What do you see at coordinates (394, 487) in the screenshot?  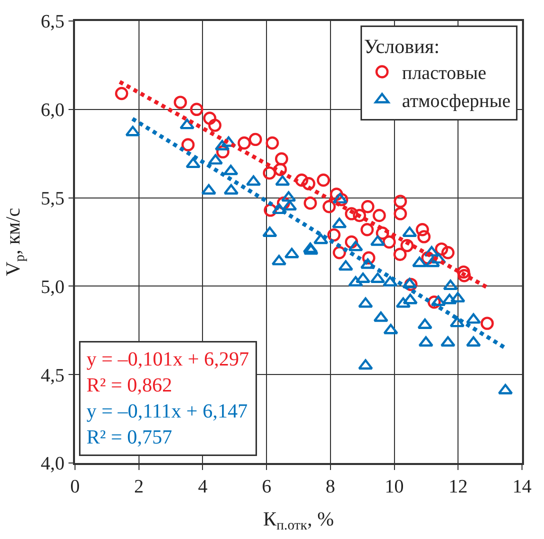 I see `x-tick-label: 10` at bounding box center [394, 487].